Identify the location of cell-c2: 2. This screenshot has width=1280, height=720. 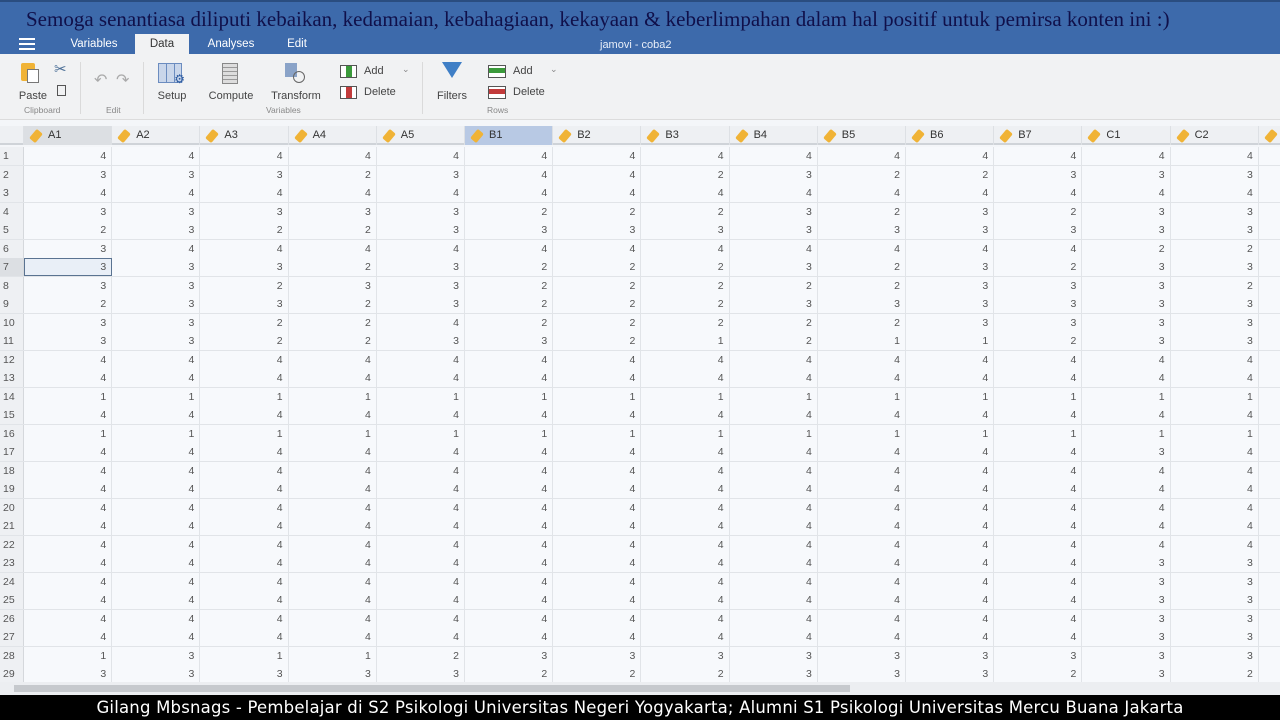
(1214, 674).